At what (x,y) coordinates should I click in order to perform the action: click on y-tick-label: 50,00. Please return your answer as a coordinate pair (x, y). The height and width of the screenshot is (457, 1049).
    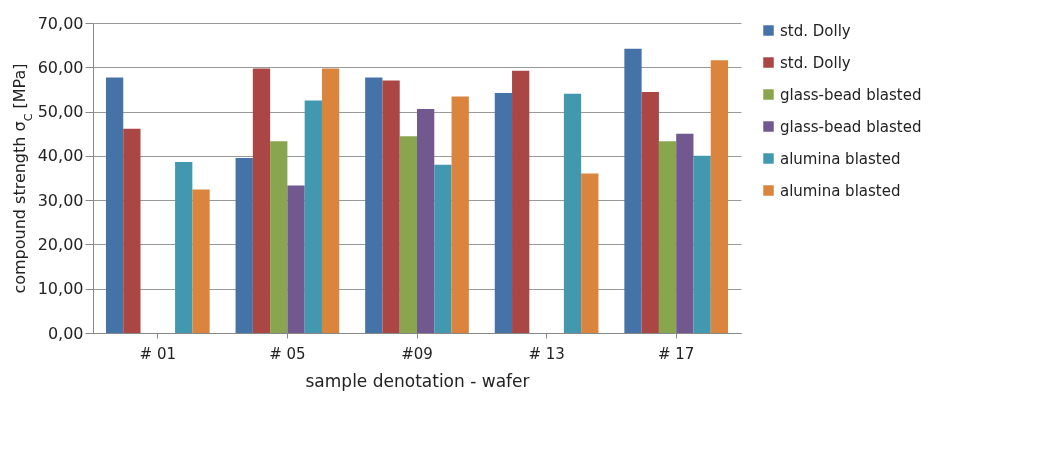
    Looking at the image, I should click on (60, 112).